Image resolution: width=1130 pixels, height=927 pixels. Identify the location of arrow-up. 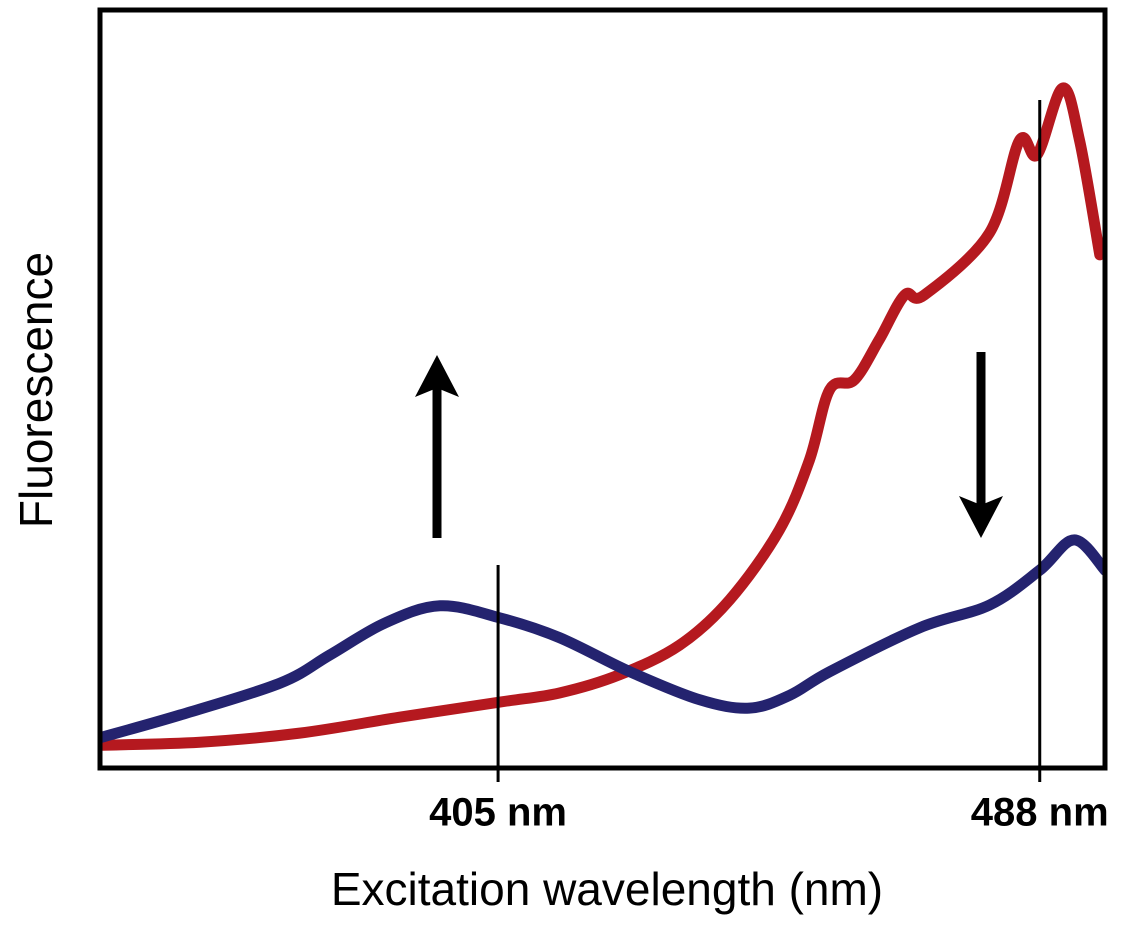
(437, 446).